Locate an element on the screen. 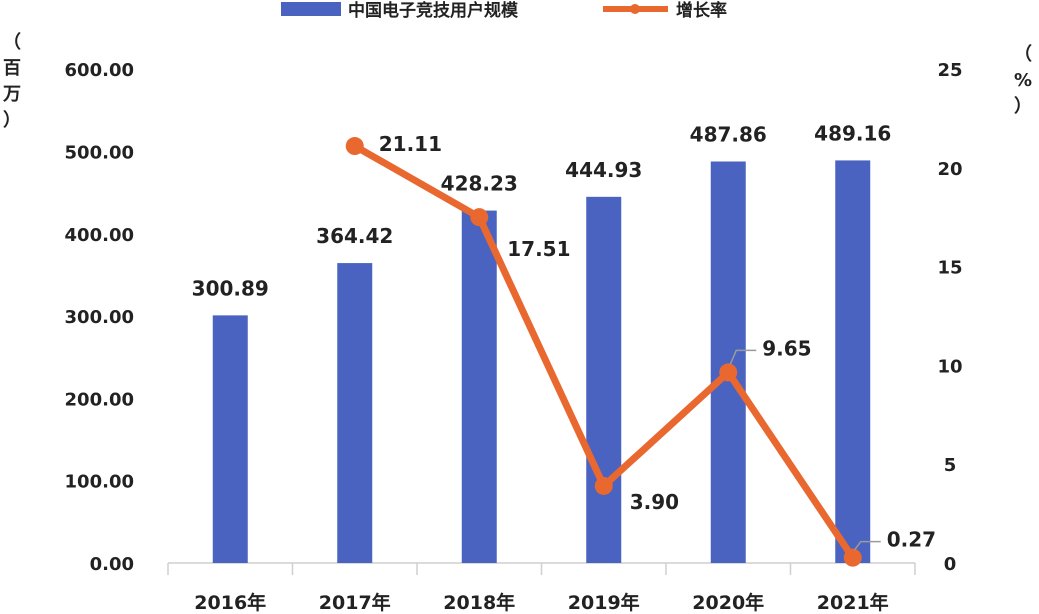 Image resolution: width=1039 pixels, height=614 pixels. right-tick-label: 5 is located at coordinates (950, 465).